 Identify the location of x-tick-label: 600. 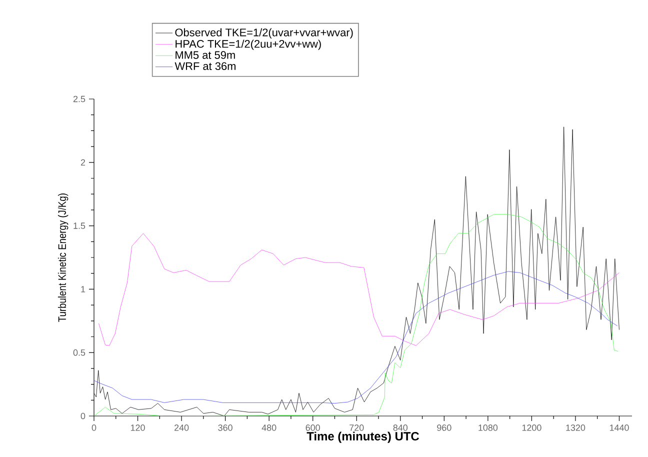
(313, 427).